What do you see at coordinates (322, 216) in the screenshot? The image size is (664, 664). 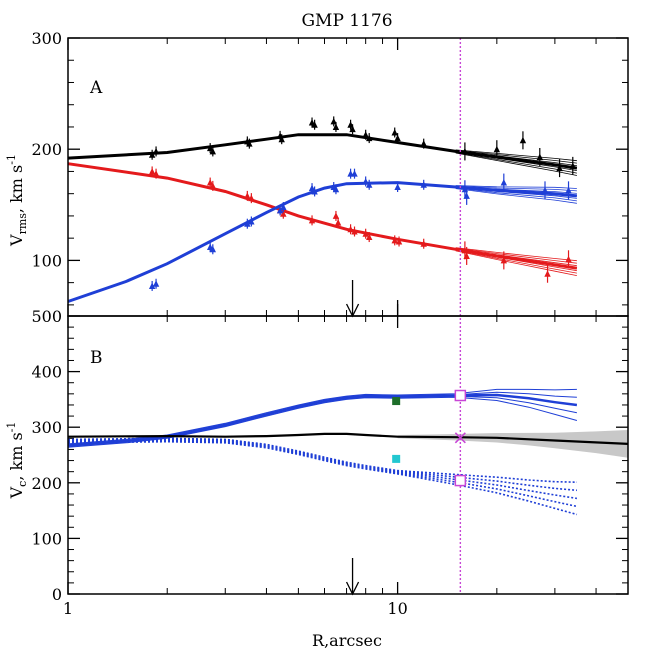 I see `red-model-line` at bounding box center [322, 216].